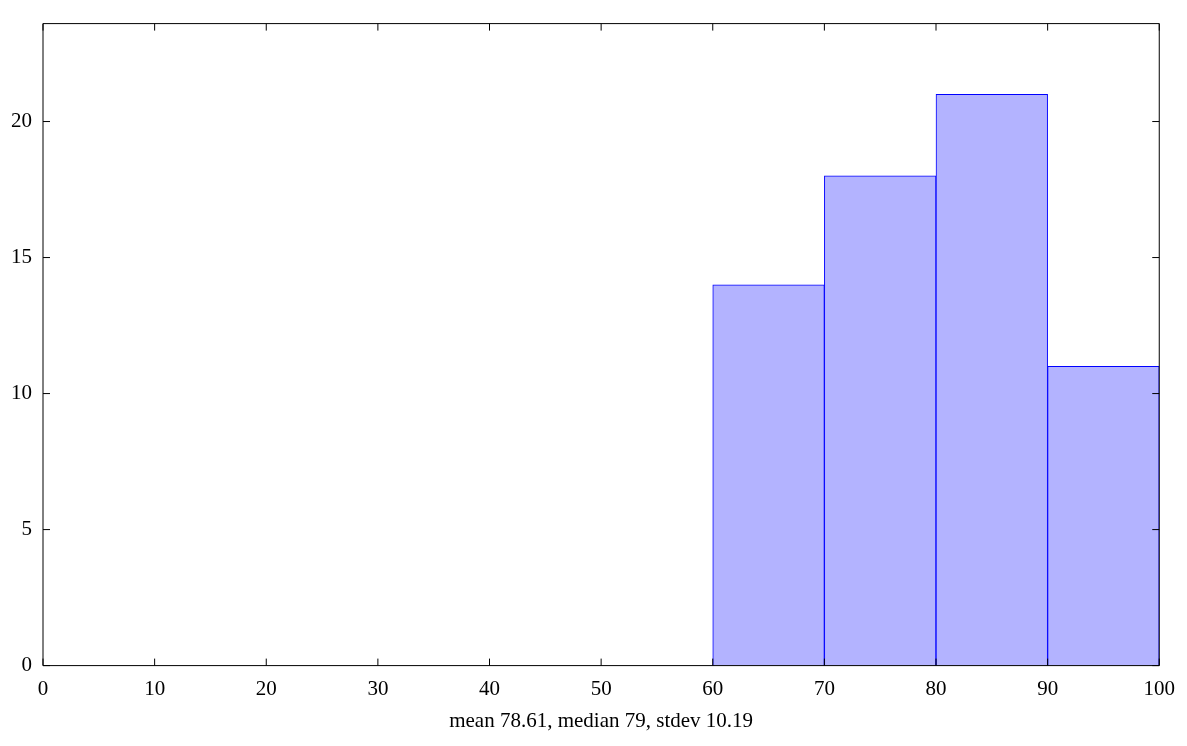  What do you see at coordinates (21, 120) in the screenshot?
I see `y-tick-label: 20` at bounding box center [21, 120].